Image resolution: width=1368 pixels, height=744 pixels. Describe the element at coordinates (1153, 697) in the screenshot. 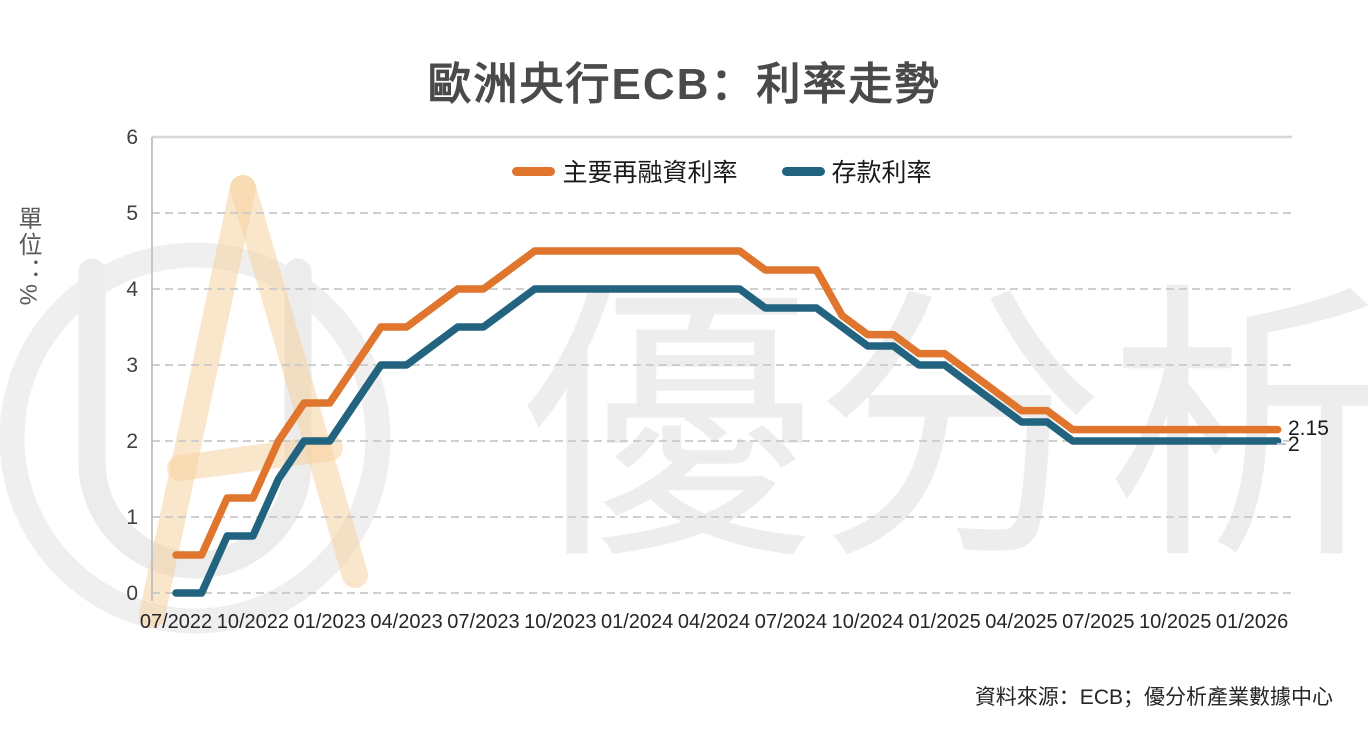

I see `source-note: 資料來源：ECB；優分析產業數據中心` at that location.